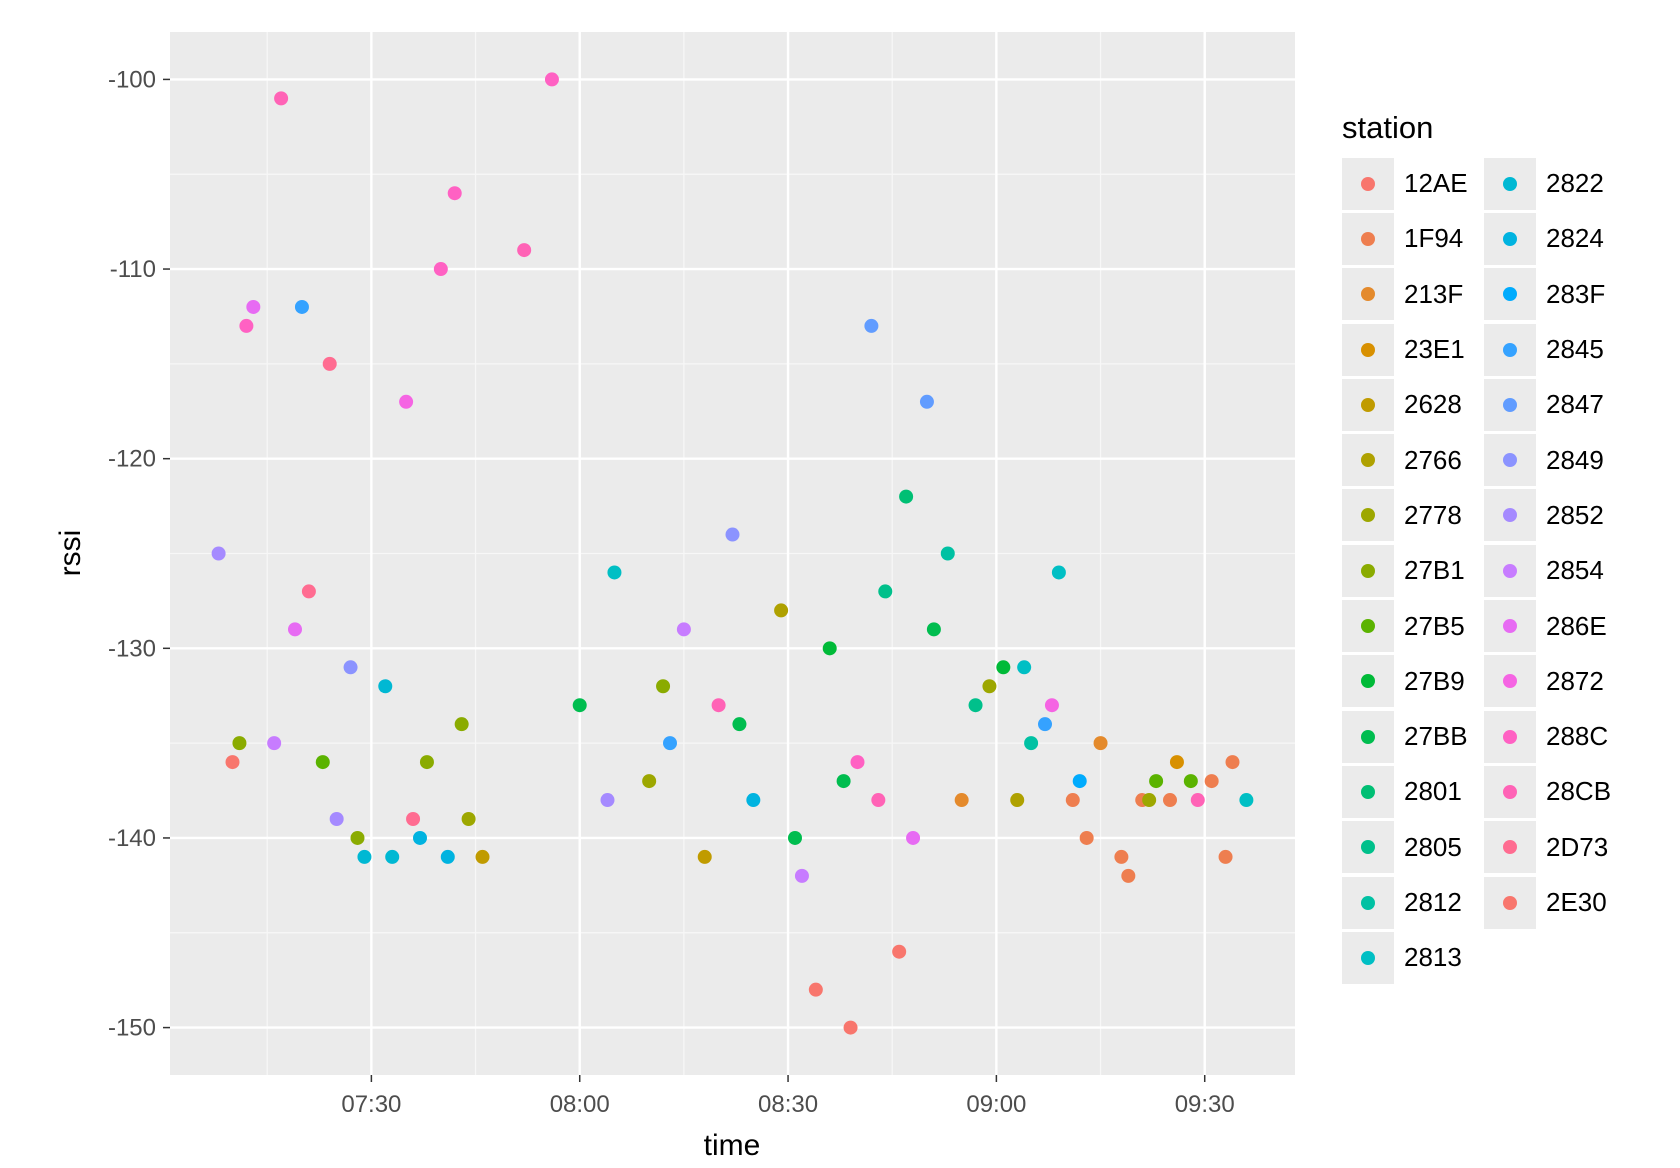  Describe the element at coordinates (1388, 127) in the screenshot. I see `legend-title: station` at that location.